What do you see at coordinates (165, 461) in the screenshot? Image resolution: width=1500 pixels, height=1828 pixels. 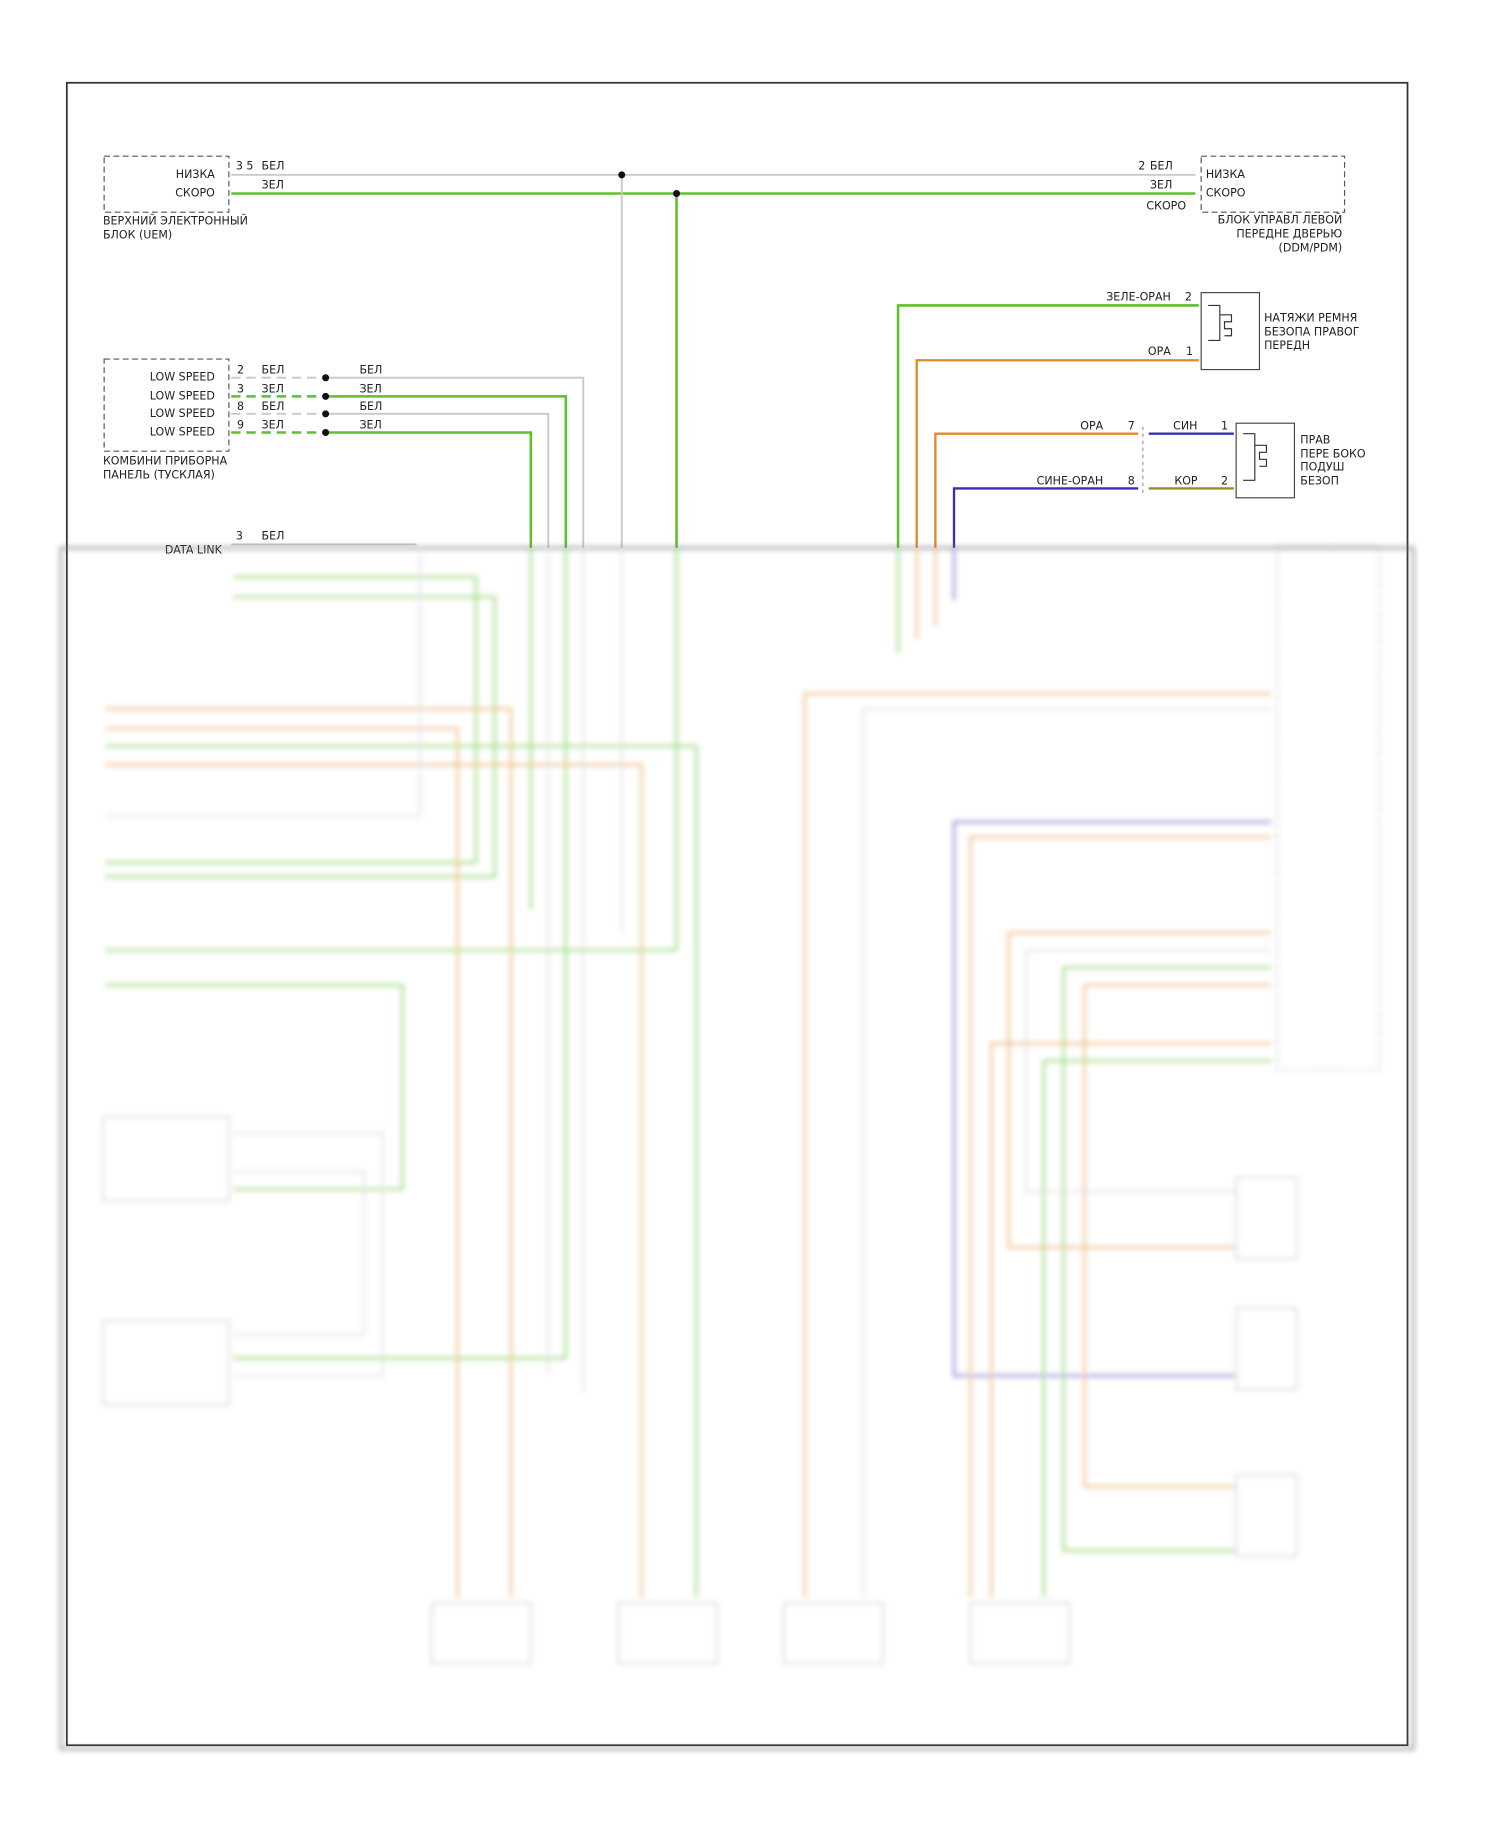 I see `module-label: КОМБИНИ ПРИБОРНА` at bounding box center [165, 461].